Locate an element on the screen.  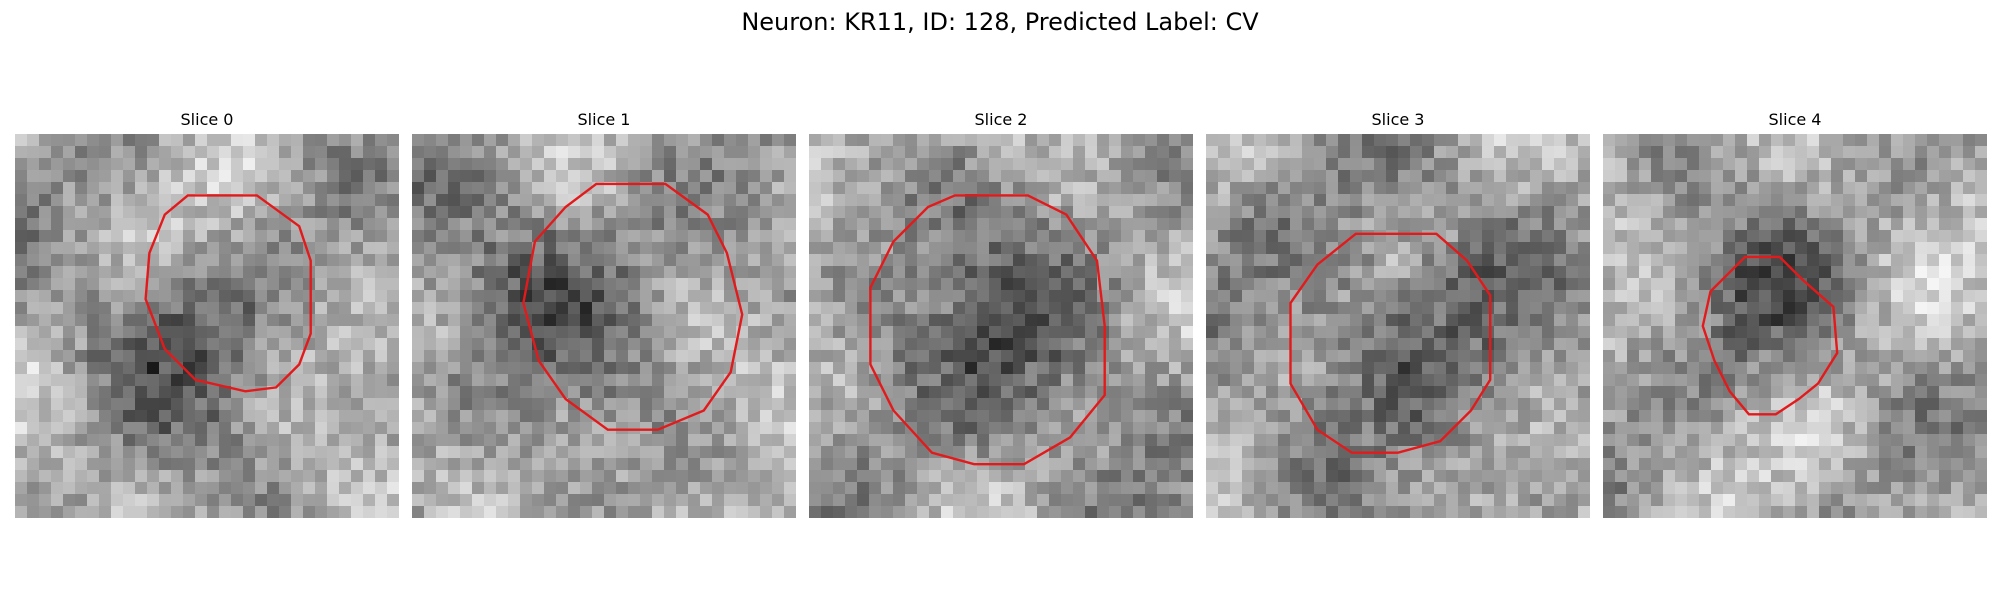
slice-panel-3: Slice 3 is located at coordinates (1398, 313).